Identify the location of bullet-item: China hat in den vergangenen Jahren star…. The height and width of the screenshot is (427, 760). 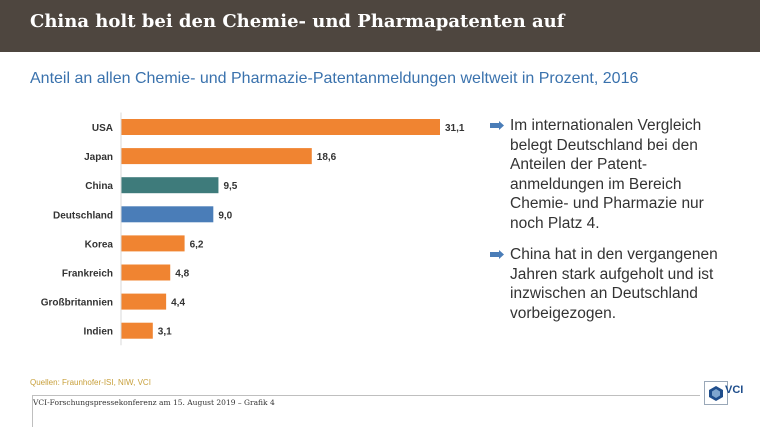
(615, 284).